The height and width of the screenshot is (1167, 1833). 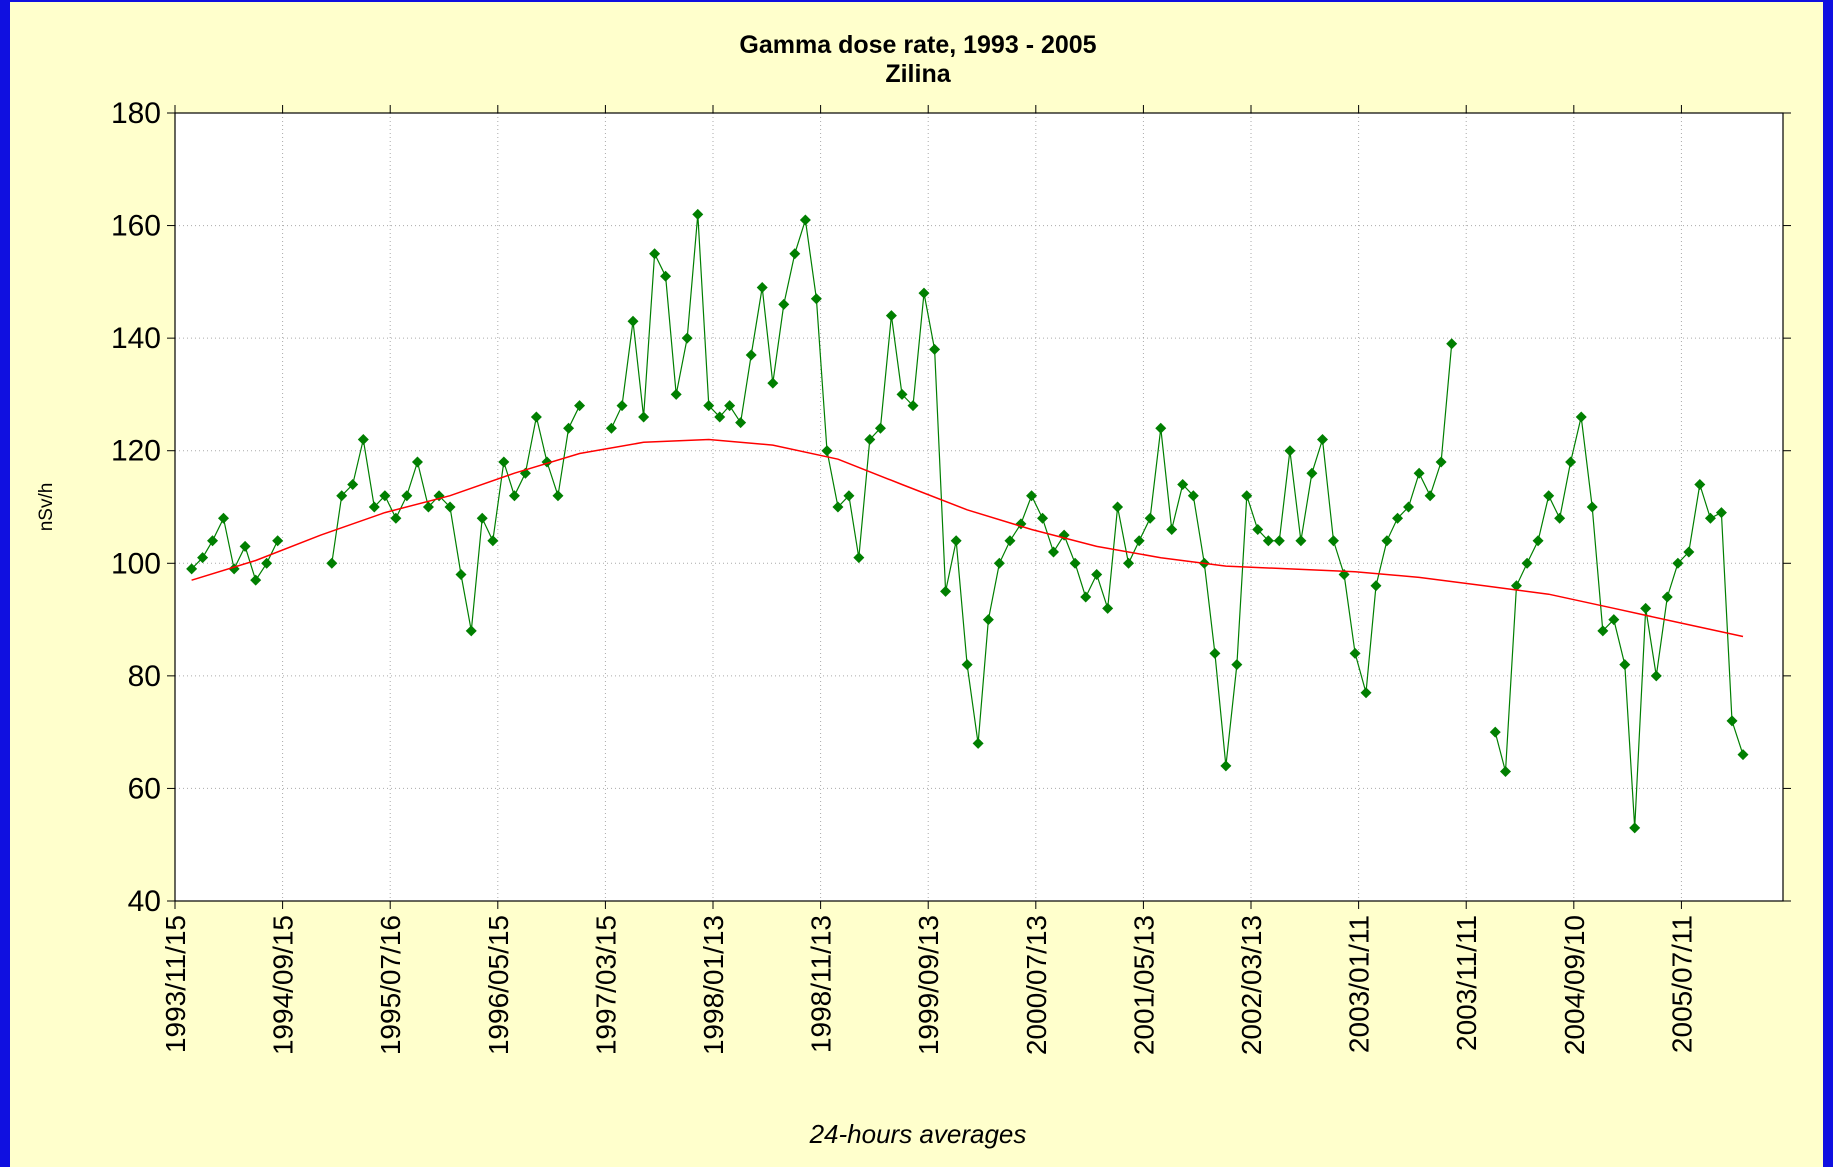 I want to click on x-tick-label: 2003/11/11, so click(x=1466, y=983).